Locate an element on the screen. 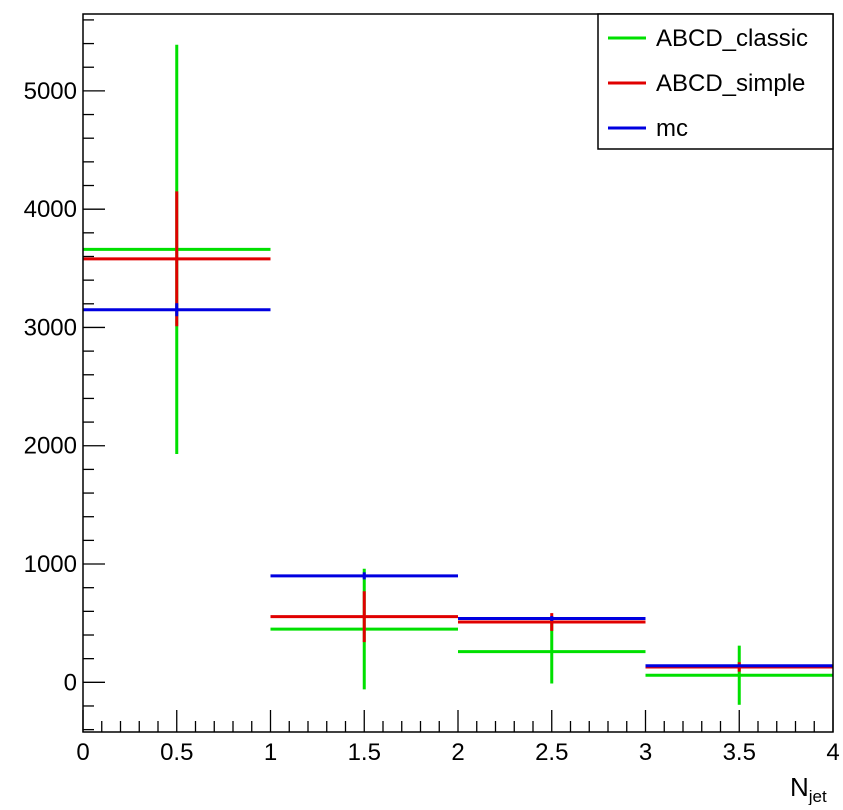 Image resolution: width=843 pixels, height=810 pixels. x-tick-label: 2 is located at coordinates (457, 752).